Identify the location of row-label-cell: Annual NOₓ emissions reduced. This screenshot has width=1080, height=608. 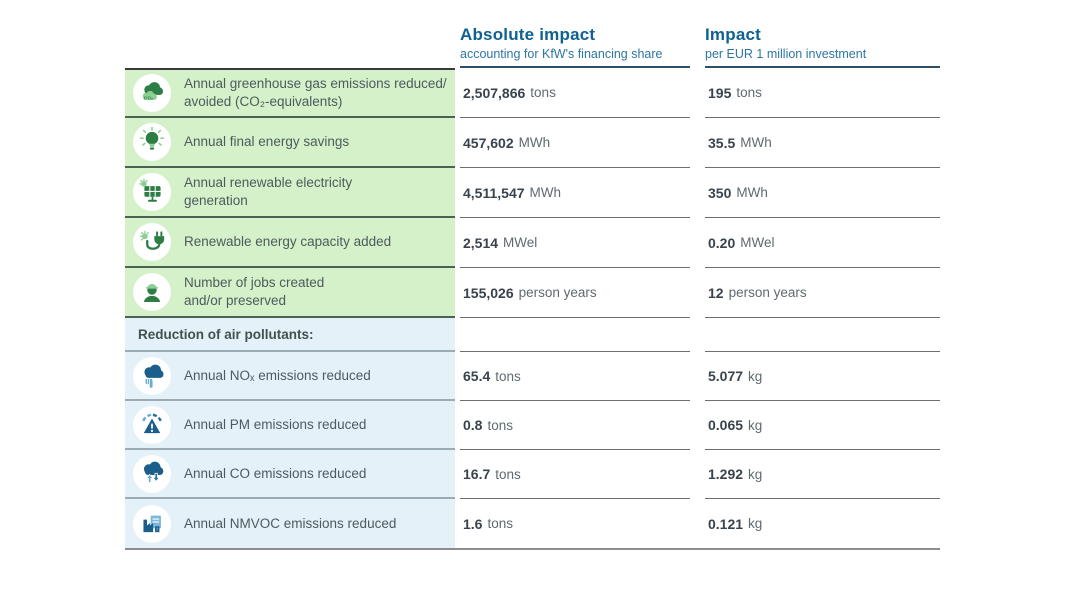
(290, 376).